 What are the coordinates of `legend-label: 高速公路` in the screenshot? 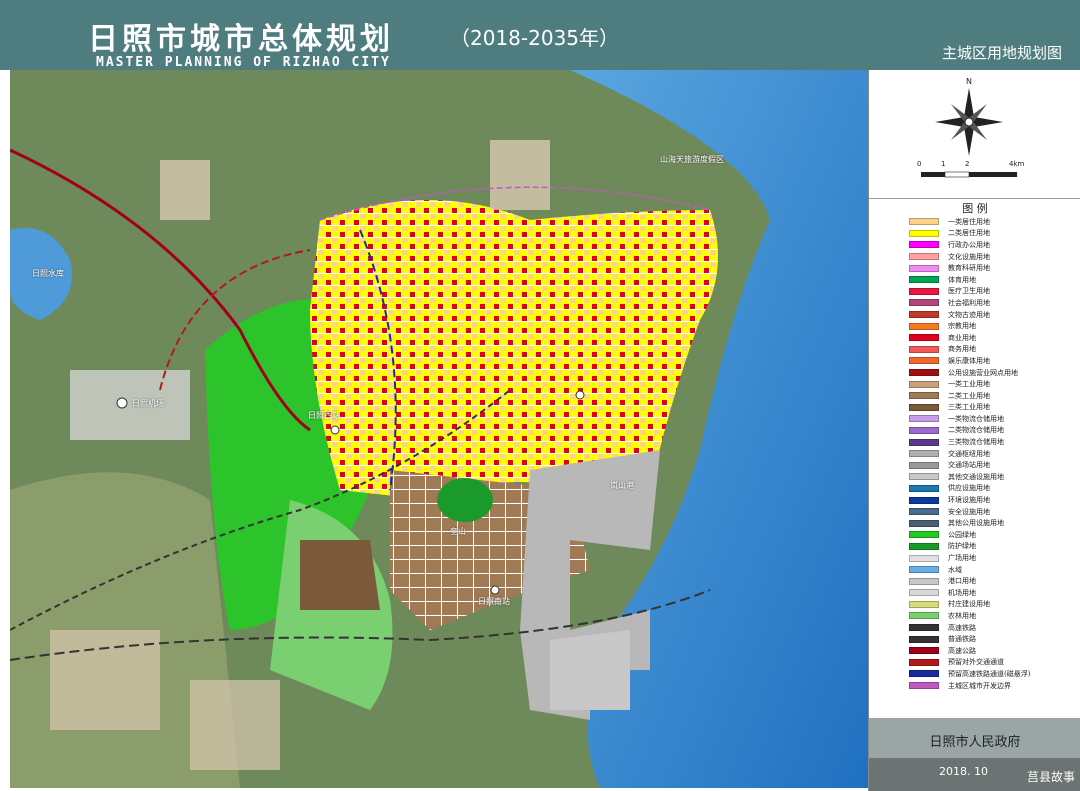 It's located at (962, 650).